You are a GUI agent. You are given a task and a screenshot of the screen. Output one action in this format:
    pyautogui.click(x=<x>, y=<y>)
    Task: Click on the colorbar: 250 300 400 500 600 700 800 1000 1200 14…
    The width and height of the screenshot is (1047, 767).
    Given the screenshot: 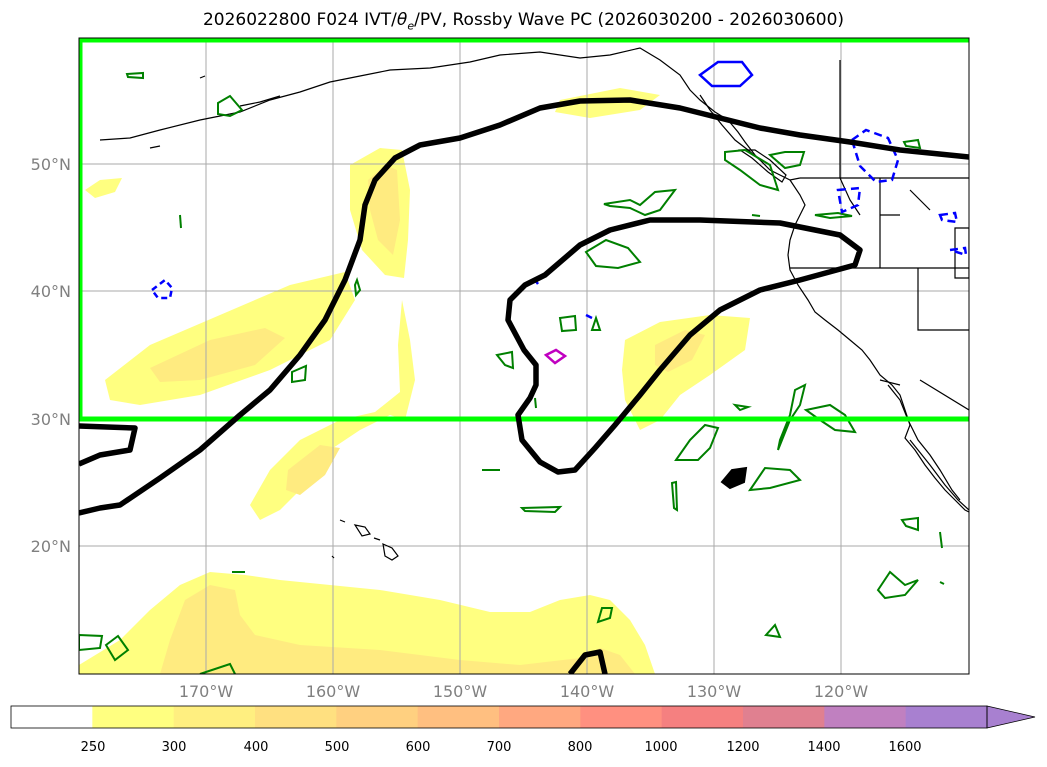 What is the action you would take?
    pyautogui.click(x=523, y=730)
    